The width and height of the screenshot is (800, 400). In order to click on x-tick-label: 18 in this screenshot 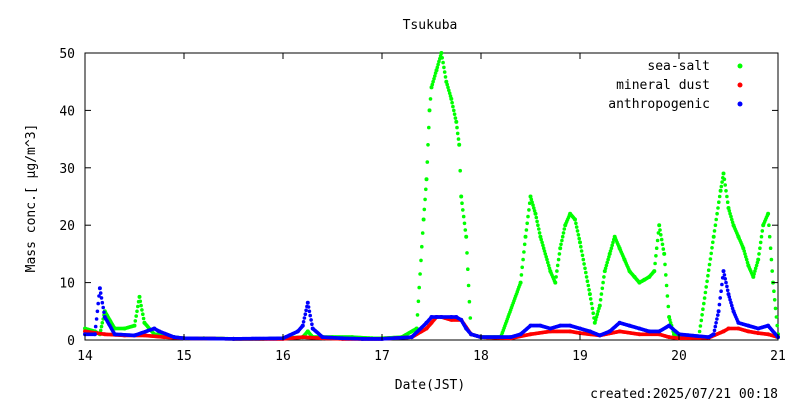, I will do `click(481, 356)`.